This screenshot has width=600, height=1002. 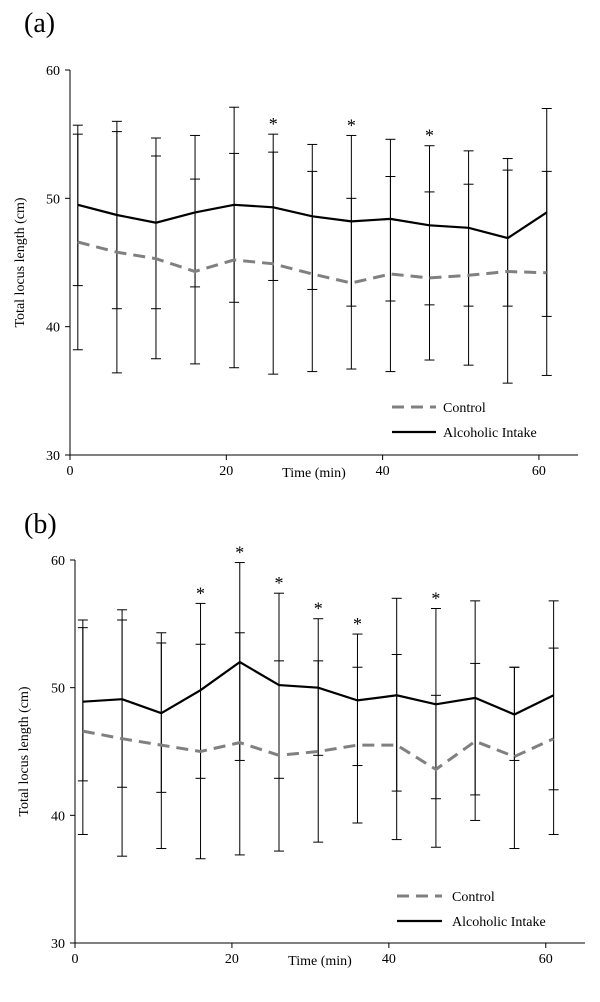 What do you see at coordinates (314, 473) in the screenshot?
I see `panel-a-x-axis-title: Time (min)` at bounding box center [314, 473].